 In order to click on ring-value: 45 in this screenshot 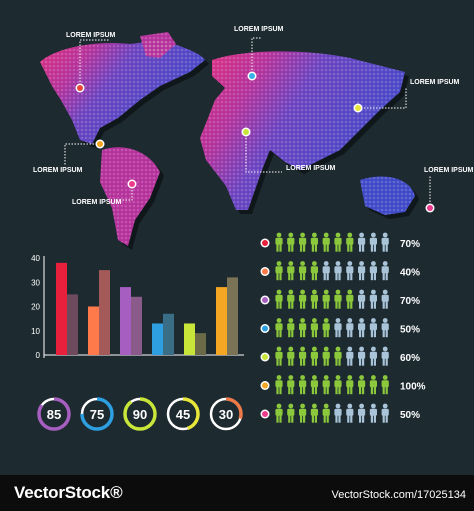, I will do `click(183, 414)`.